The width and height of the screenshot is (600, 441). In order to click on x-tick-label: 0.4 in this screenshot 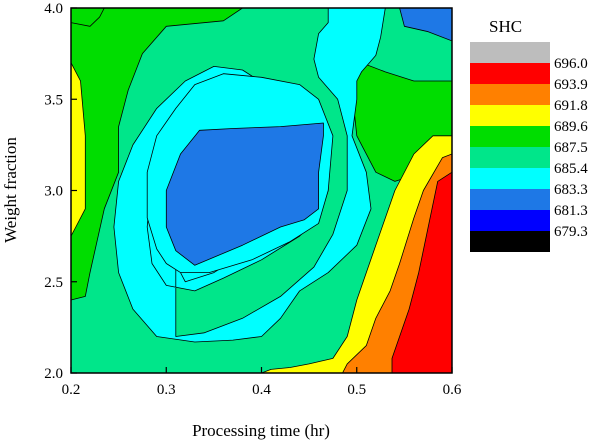, I will do `click(261, 390)`.